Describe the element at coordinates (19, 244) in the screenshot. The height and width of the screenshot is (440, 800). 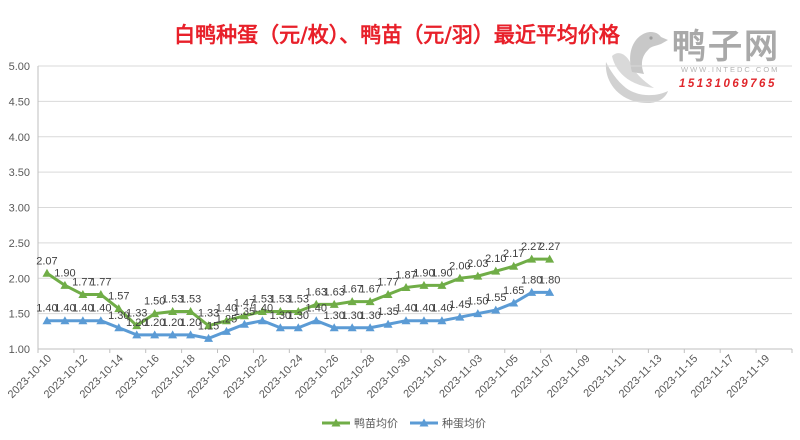
I see `y-tick-label: 2.50` at that location.